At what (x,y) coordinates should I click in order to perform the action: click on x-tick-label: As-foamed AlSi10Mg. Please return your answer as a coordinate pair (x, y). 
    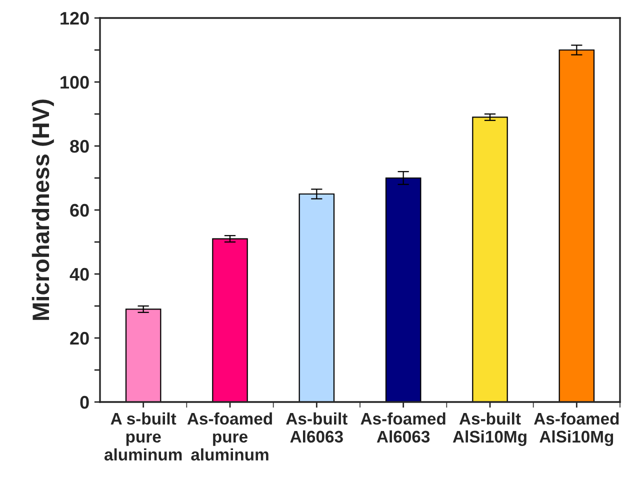
    Looking at the image, I should click on (576, 429).